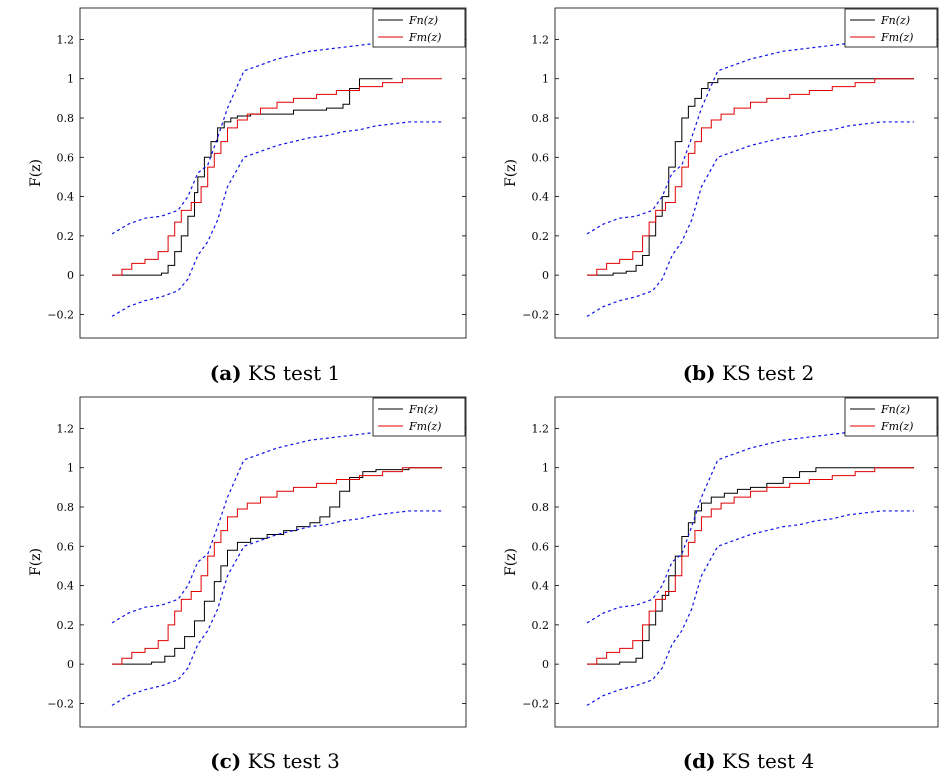  I want to click on subfigure-caption: (a) KS test 1, so click(275, 373).